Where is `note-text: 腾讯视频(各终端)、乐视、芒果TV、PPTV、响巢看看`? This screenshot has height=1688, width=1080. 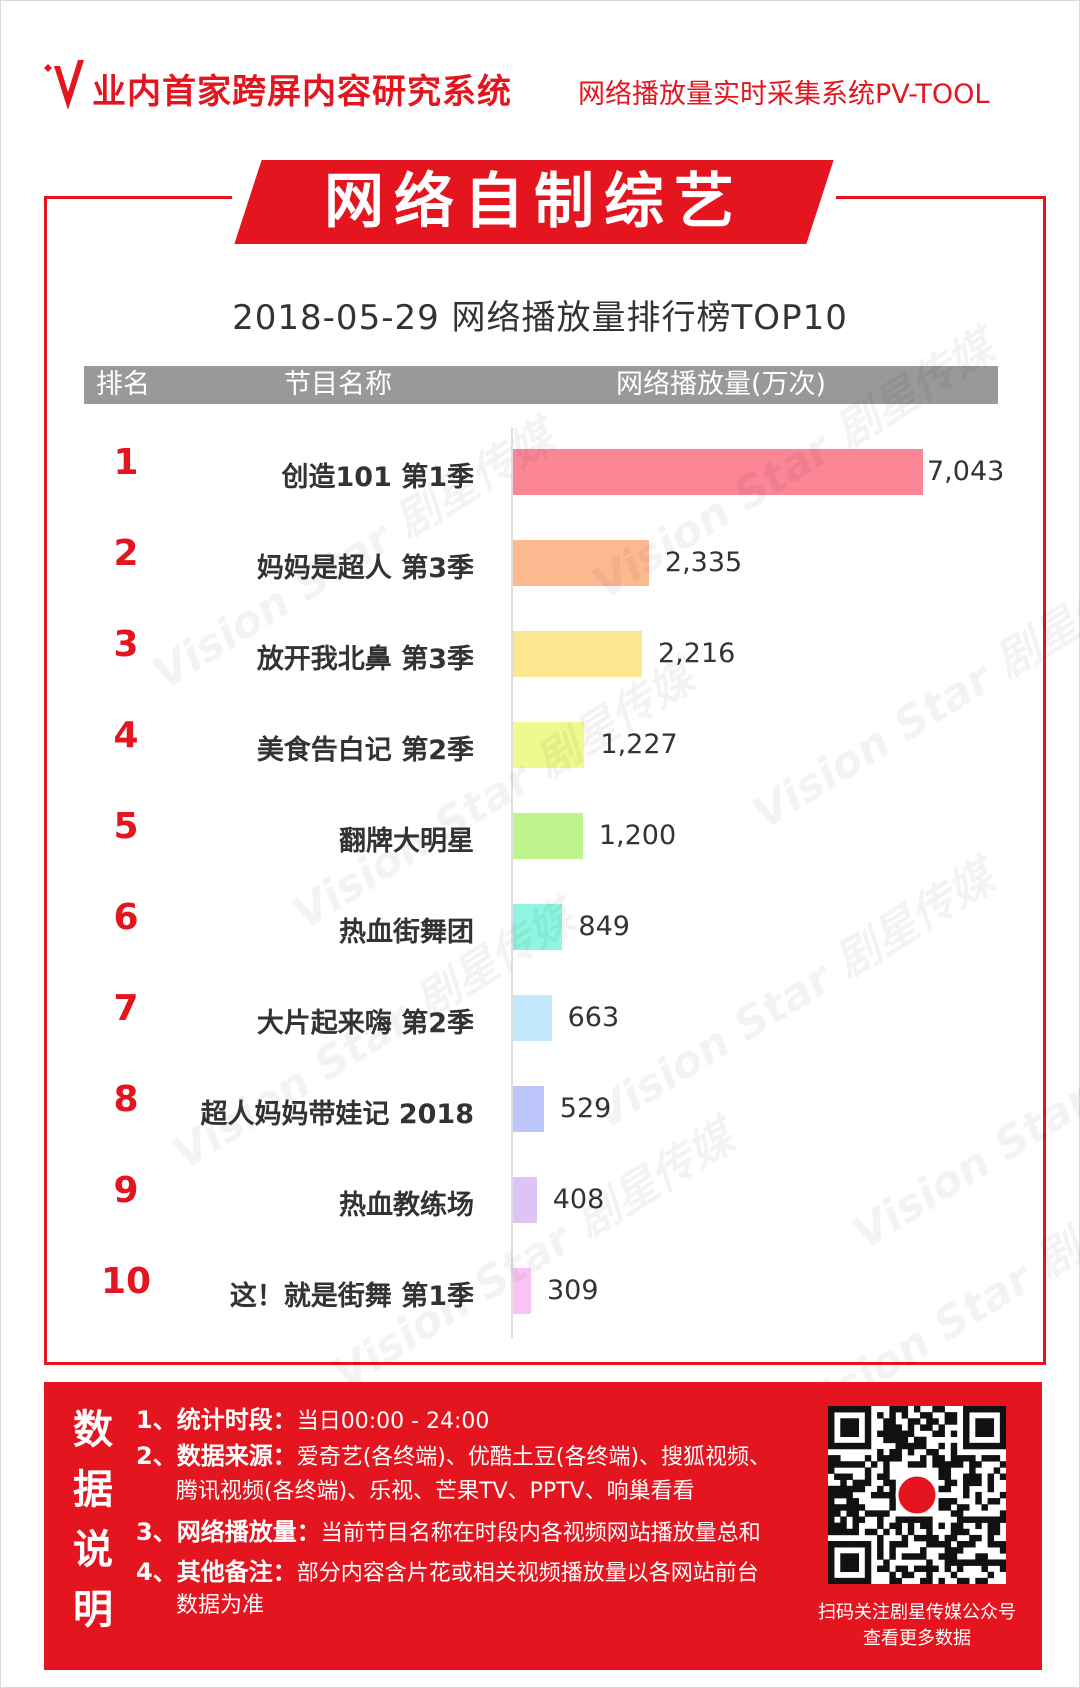 note-text: 腾讯视频(各终端)、乐视、芒果TV、PPTV、响巢看看 is located at coordinates (435, 1491).